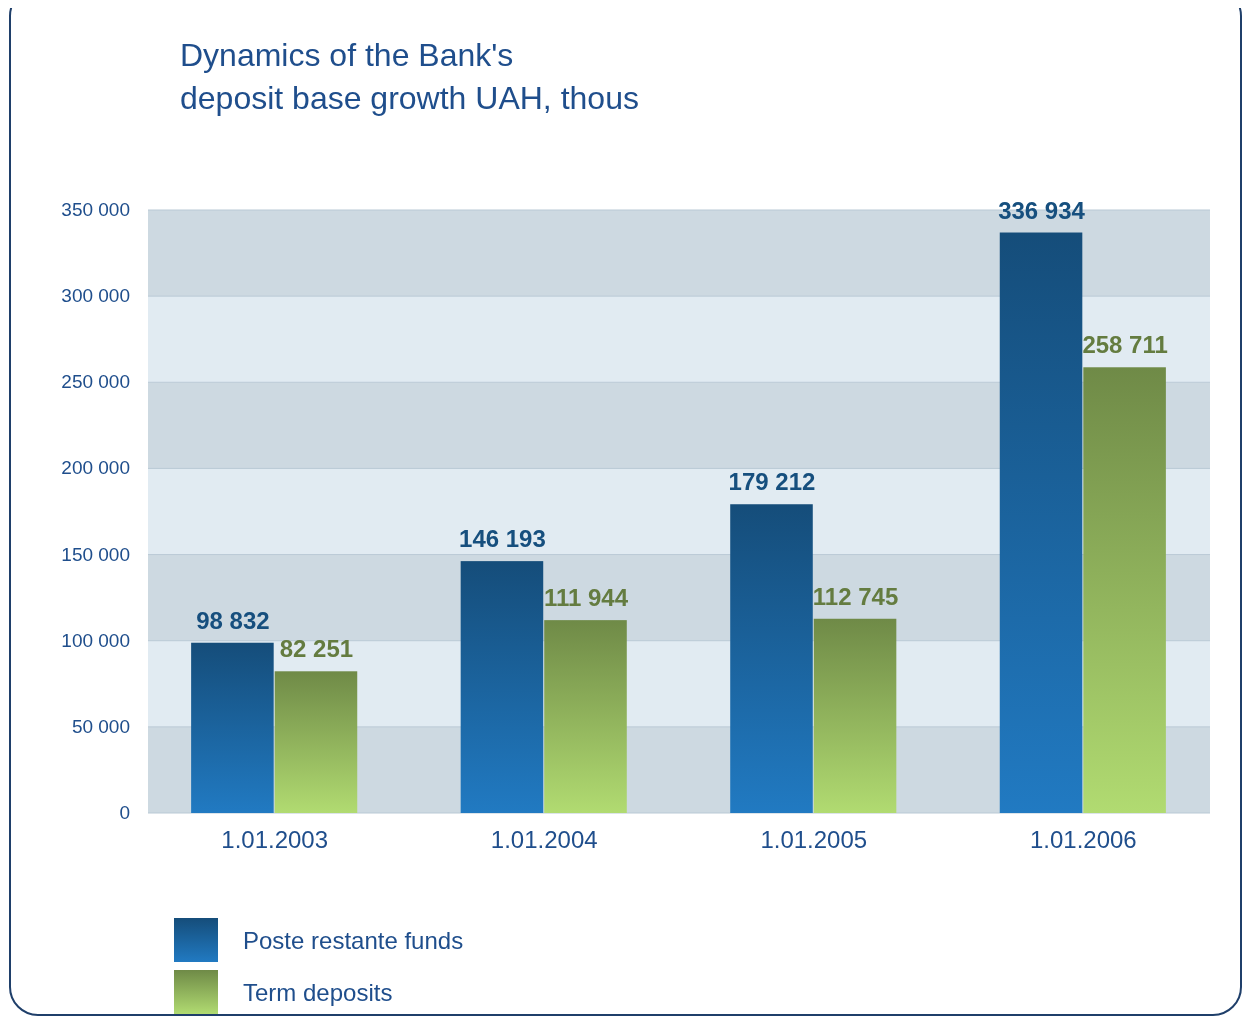 The width and height of the screenshot is (1251, 1033). Describe the element at coordinates (318, 992) in the screenshot. I see `legend-label: Term deposits` at that location.